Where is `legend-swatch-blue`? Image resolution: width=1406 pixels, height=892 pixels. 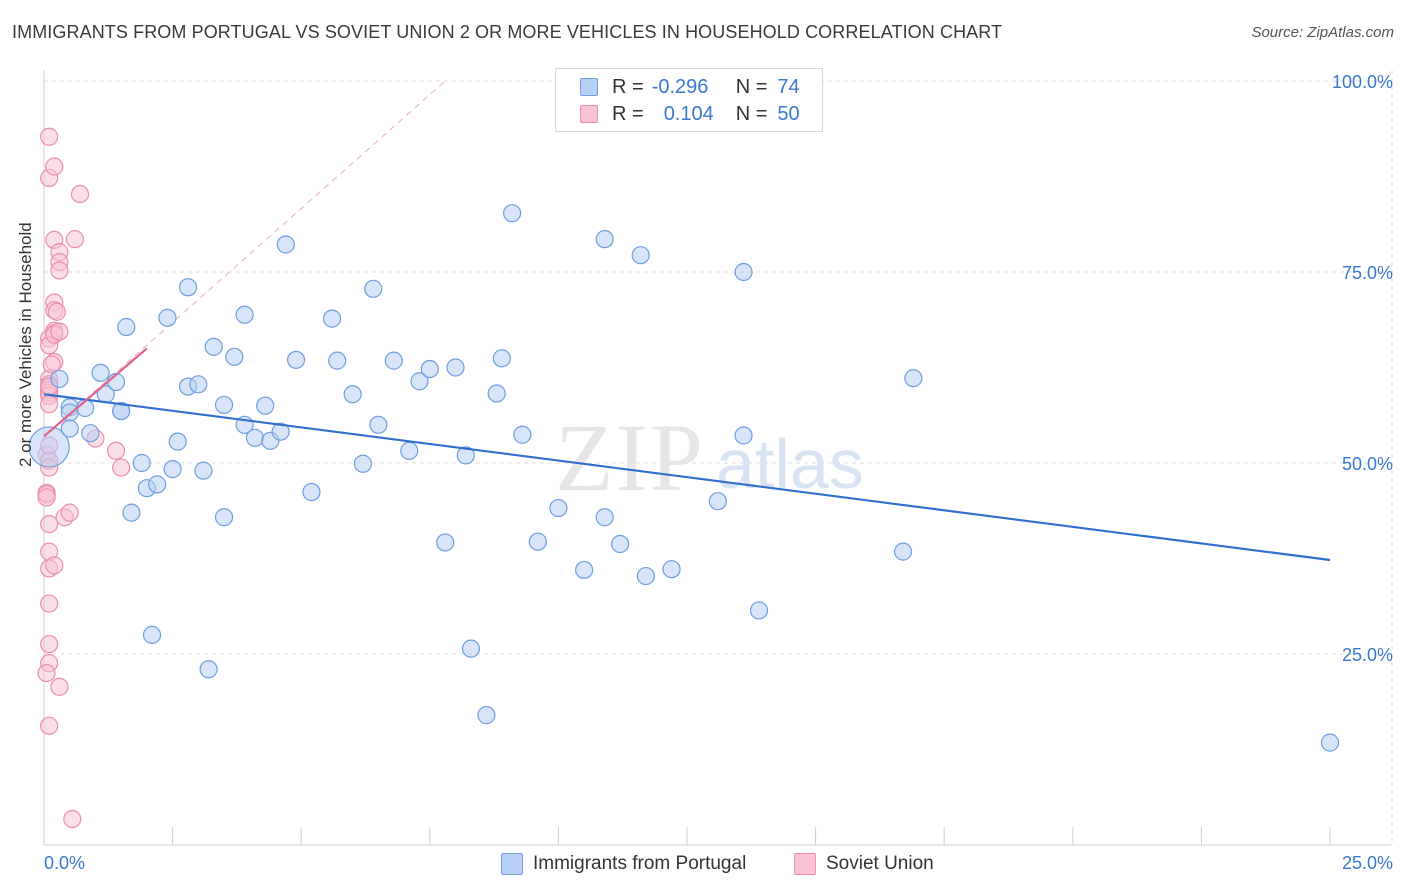
legend-swatch-blue is located at coordinates (589, 87).